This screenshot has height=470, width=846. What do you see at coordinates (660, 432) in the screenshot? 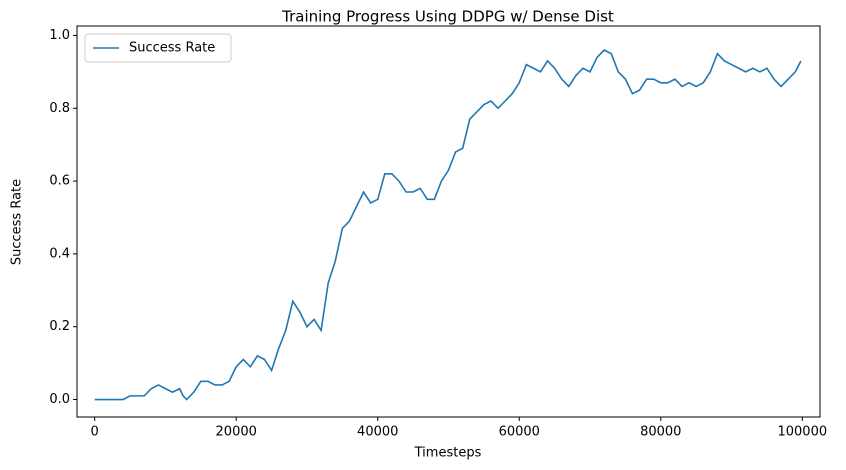
I see `x-tick-label: 80000` at bounding box center [660, 432].